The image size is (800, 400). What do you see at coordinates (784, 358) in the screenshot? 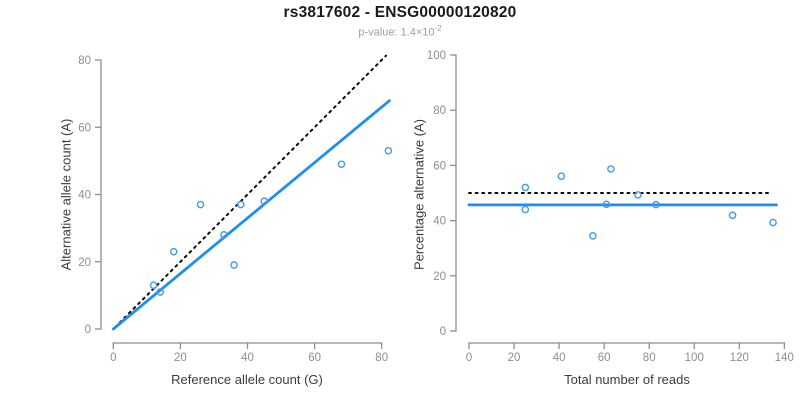
I see `x-tick-label: 140` at bounding box center [784, 358].